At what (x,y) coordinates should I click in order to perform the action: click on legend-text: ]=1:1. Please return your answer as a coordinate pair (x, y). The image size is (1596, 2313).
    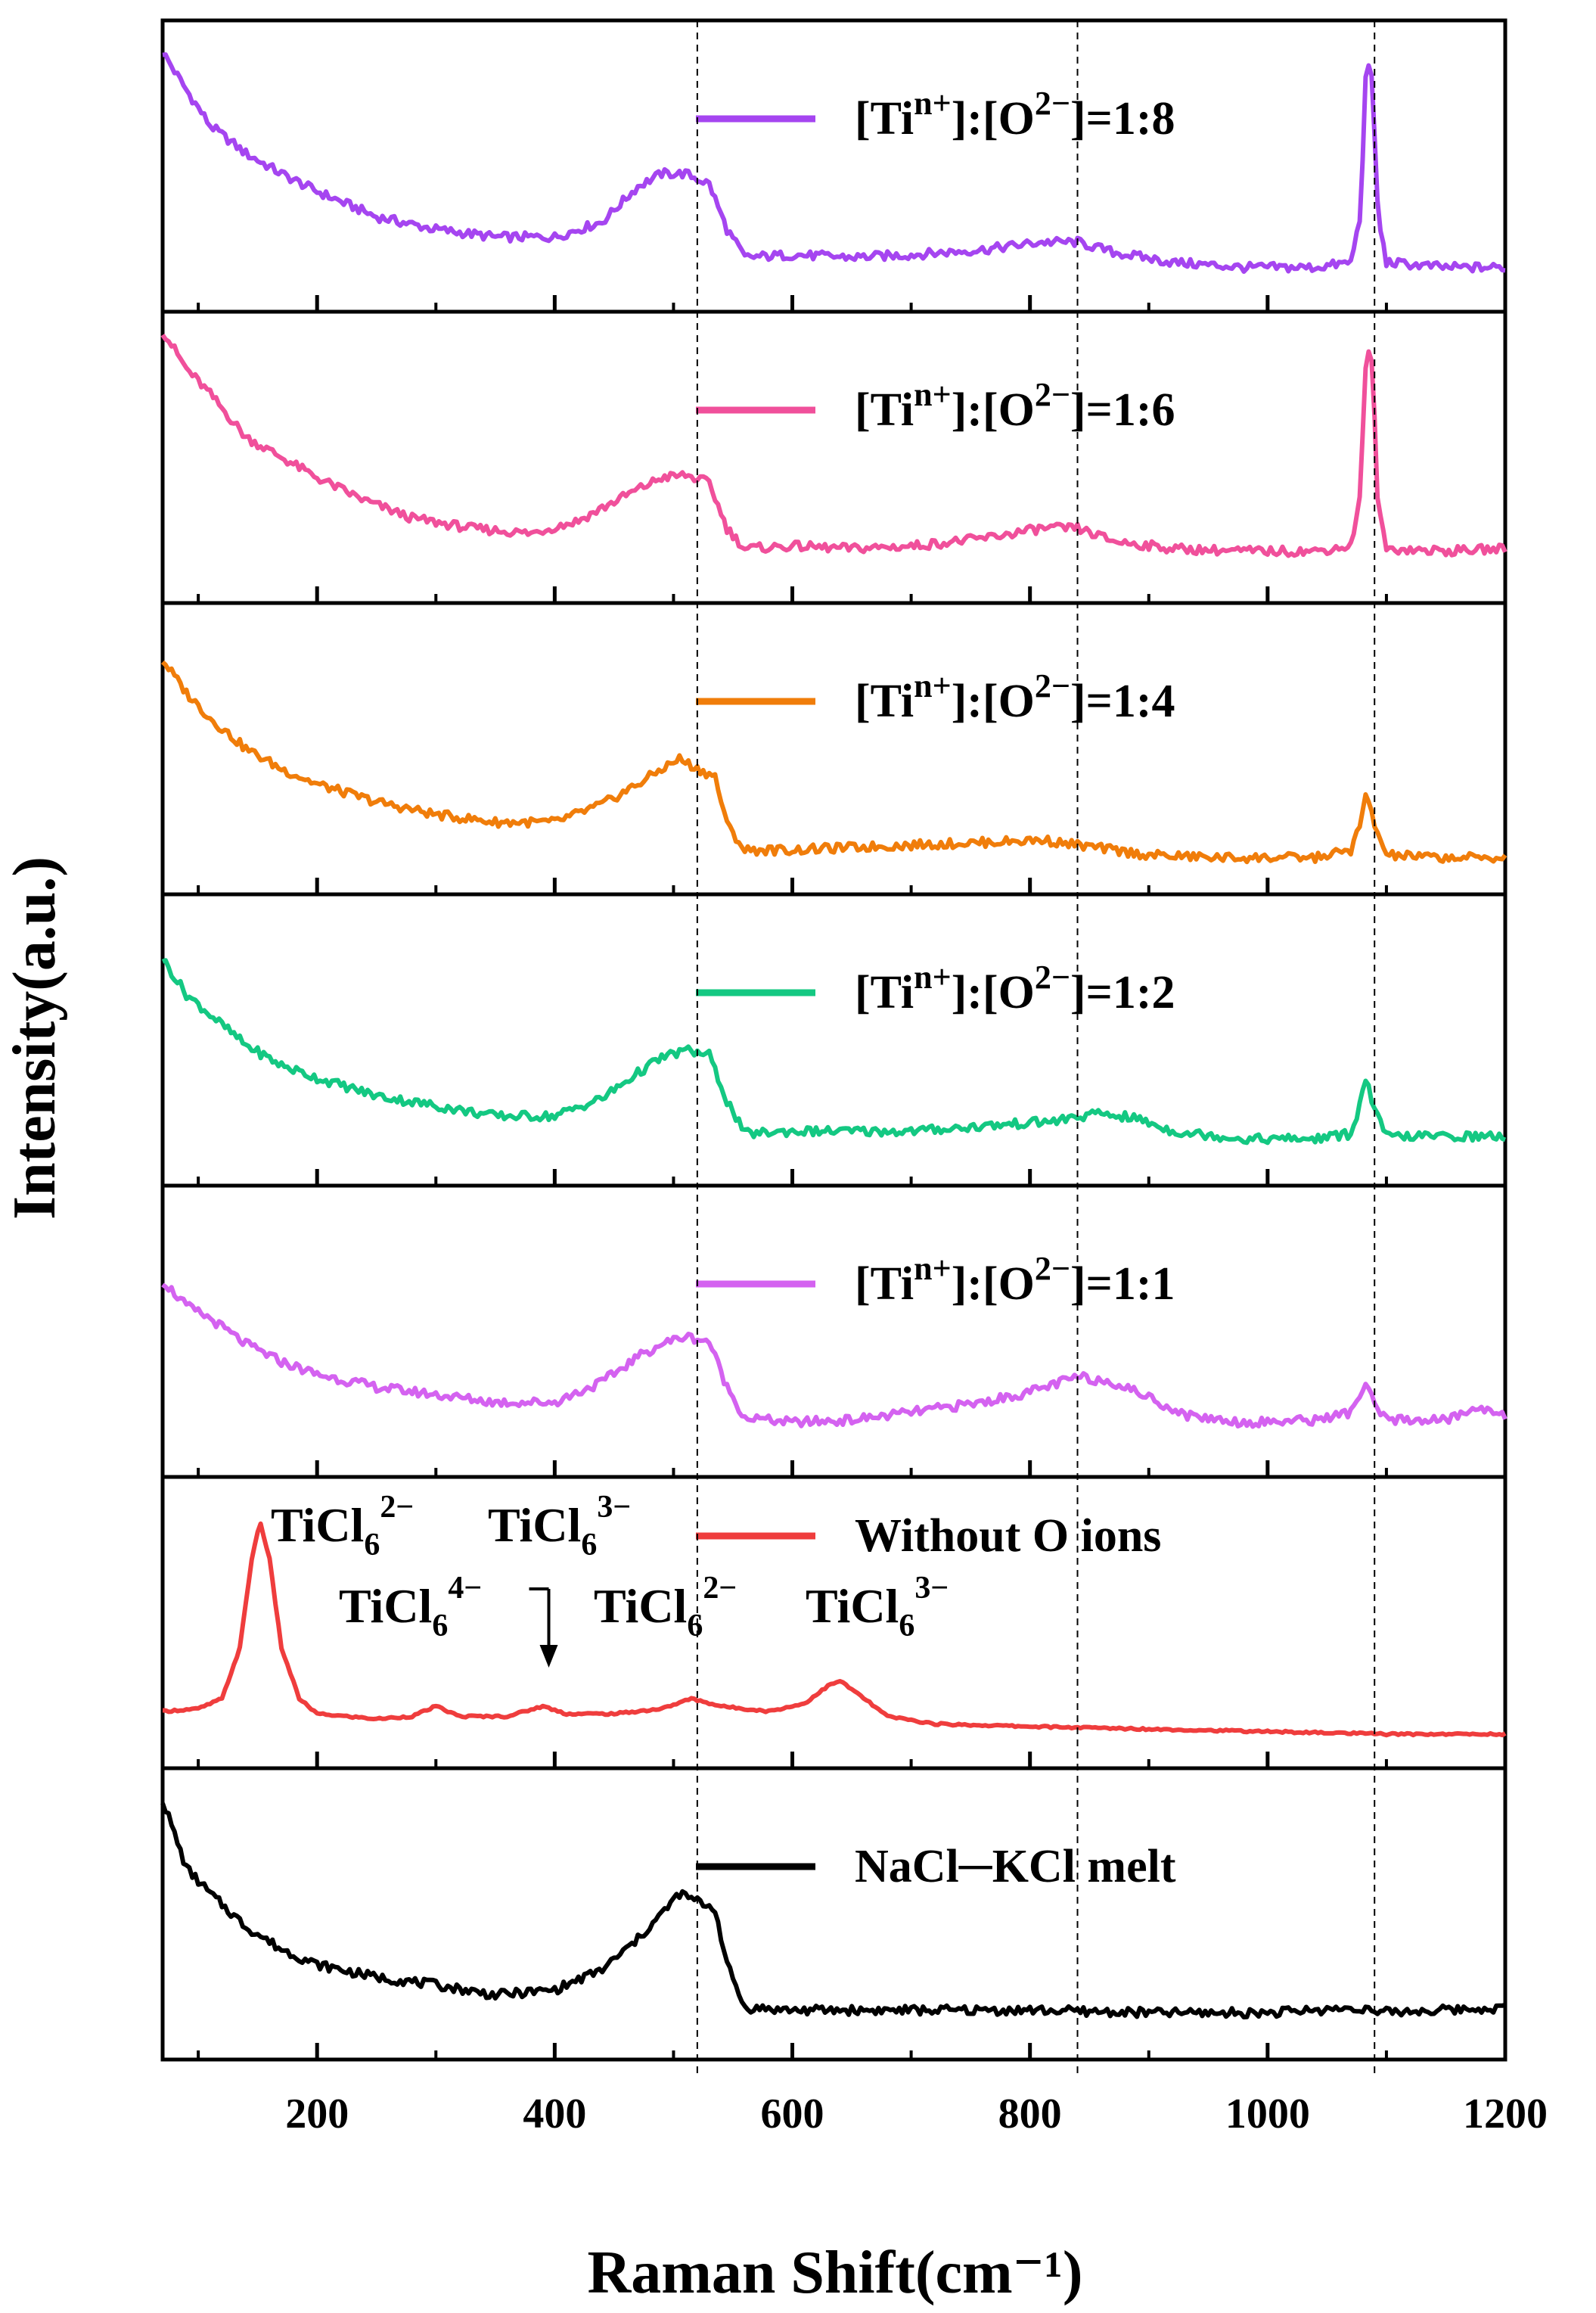
    Looking at the image, I should click on (1122, 1284).